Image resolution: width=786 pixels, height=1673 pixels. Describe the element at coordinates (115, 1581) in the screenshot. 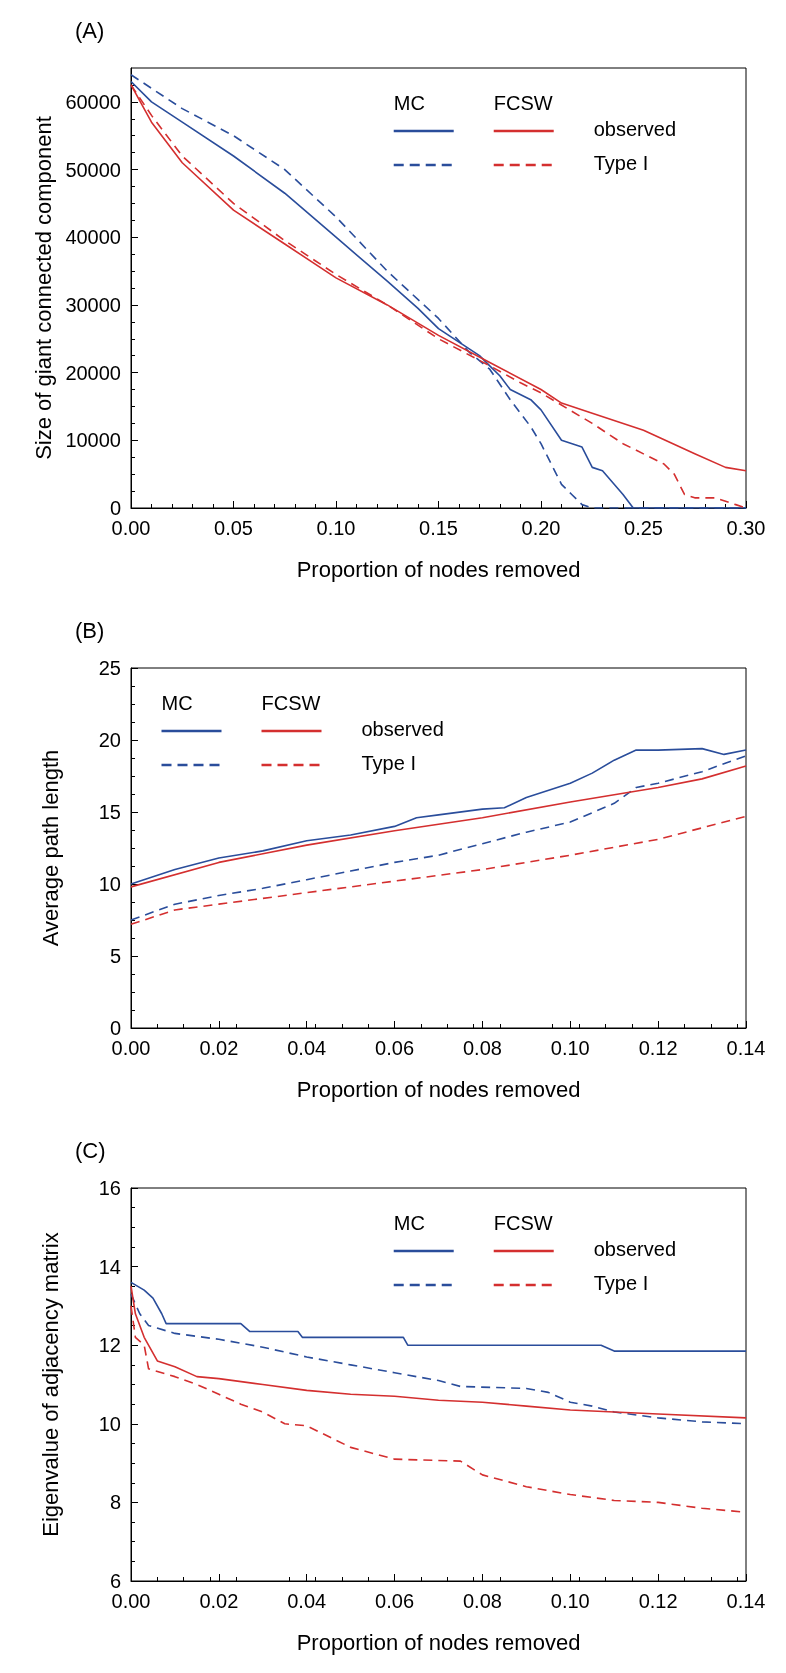

I see `y-tick-label: 6` at that location.